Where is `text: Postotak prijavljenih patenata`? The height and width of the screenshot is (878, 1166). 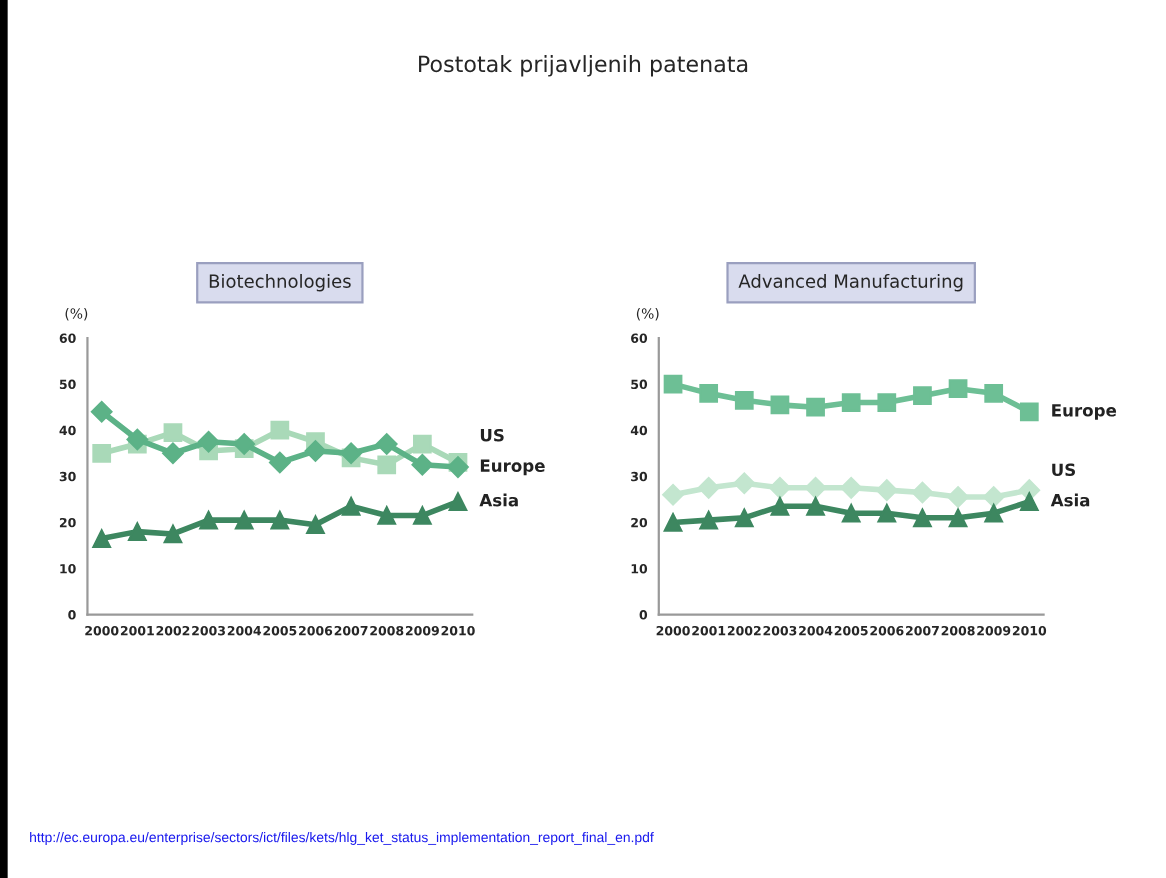
text: Postotak prijavljenih patenata is located at coordinates (583, 66).